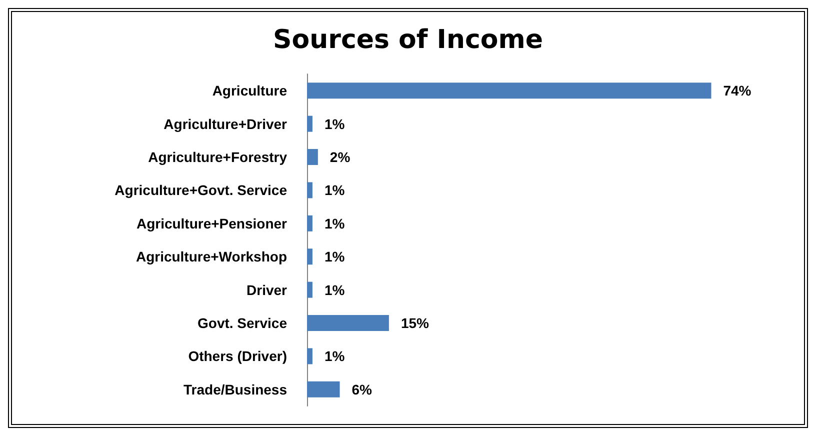 The image size is (822, 443). Describe the element at coordinates (211, 256) in the screenshot. I see `y-tick-label: Agriculture+Workshop` at that location.